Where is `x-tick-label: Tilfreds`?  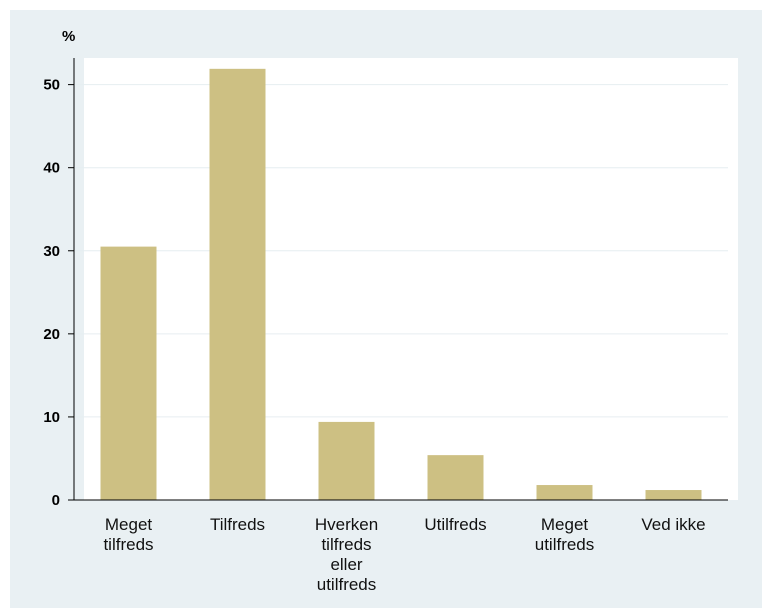
x-tick-label: Tilfreds is located at coordinates (237, 524).